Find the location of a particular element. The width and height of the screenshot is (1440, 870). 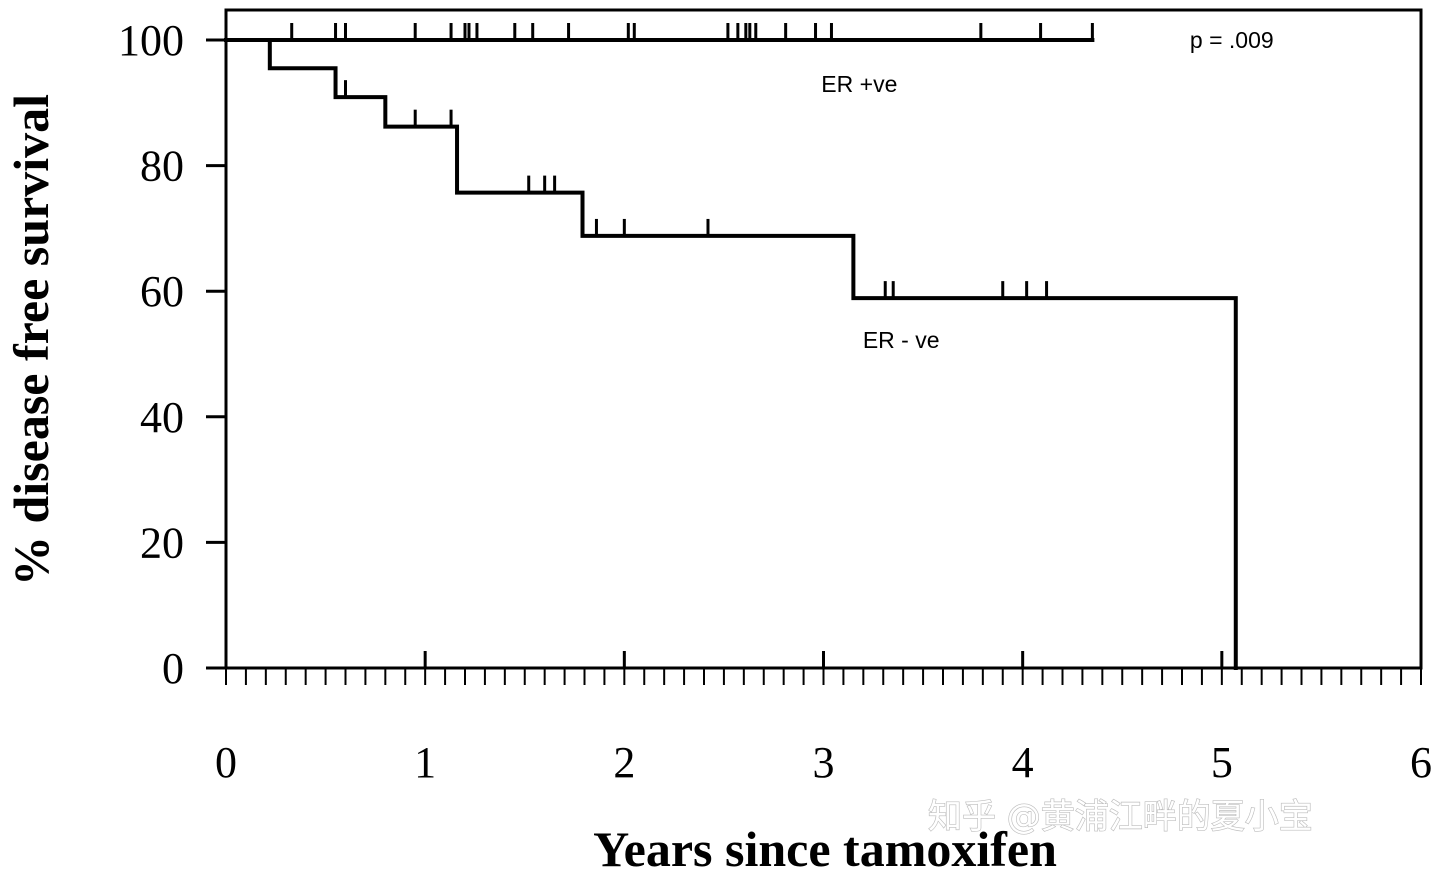

annotation-label: ER +ve is located at coordinates (859, 84).